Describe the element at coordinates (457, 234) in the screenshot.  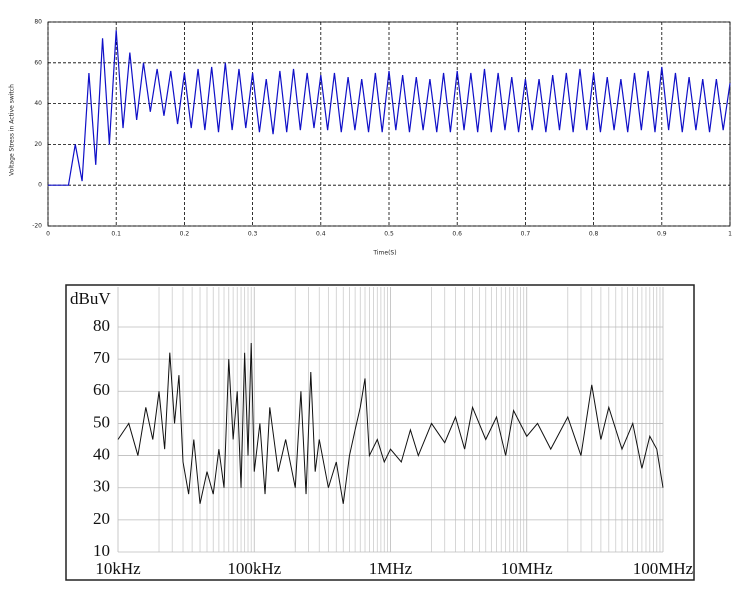
I see `x-tick-label: 0.6` at that location.